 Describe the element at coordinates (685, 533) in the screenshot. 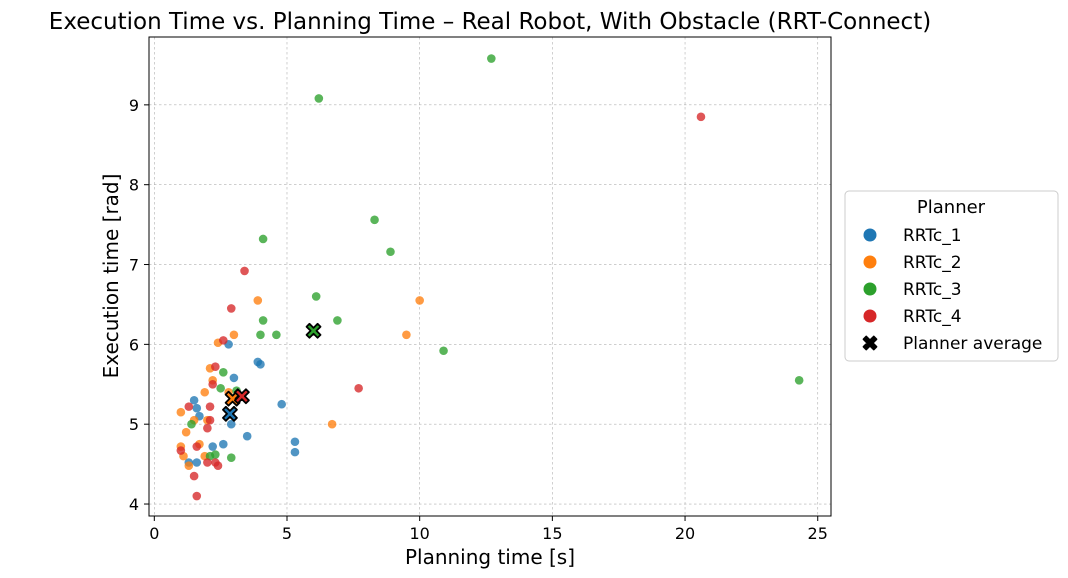

I see `x-tick-label: 20` at that location.